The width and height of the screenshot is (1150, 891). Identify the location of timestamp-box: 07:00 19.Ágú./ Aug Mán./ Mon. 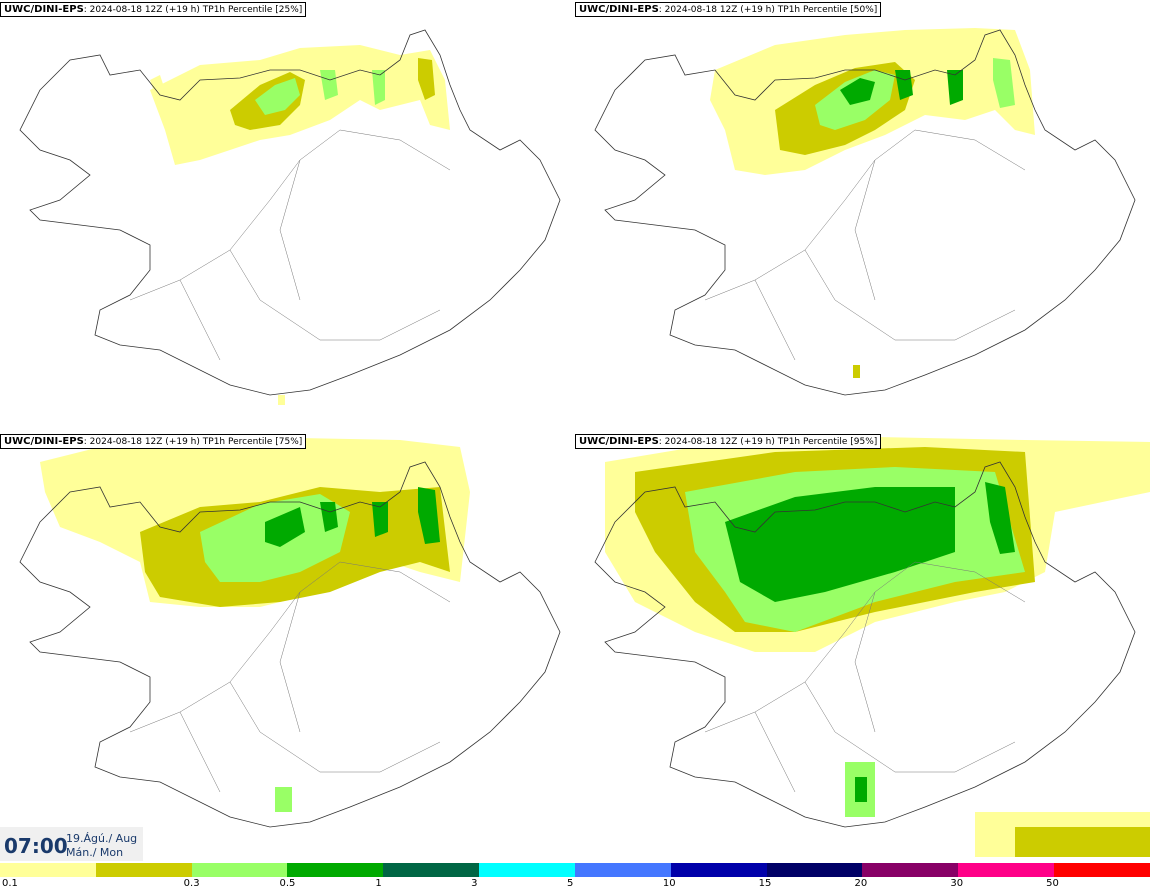
(71, 844).